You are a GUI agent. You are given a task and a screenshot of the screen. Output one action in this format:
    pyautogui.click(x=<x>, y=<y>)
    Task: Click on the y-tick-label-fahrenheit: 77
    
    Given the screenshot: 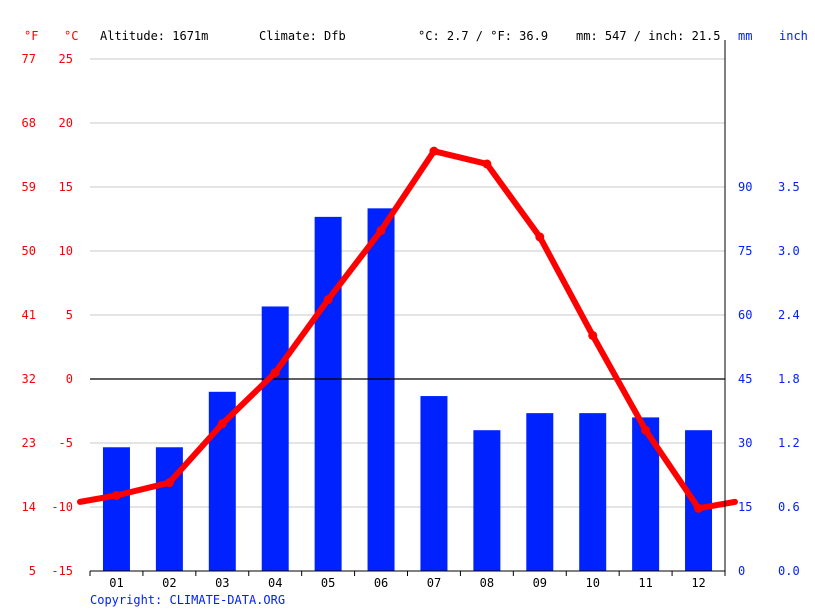 What is the action you would take?
    pyautogui.click(x=29, y=59)
    